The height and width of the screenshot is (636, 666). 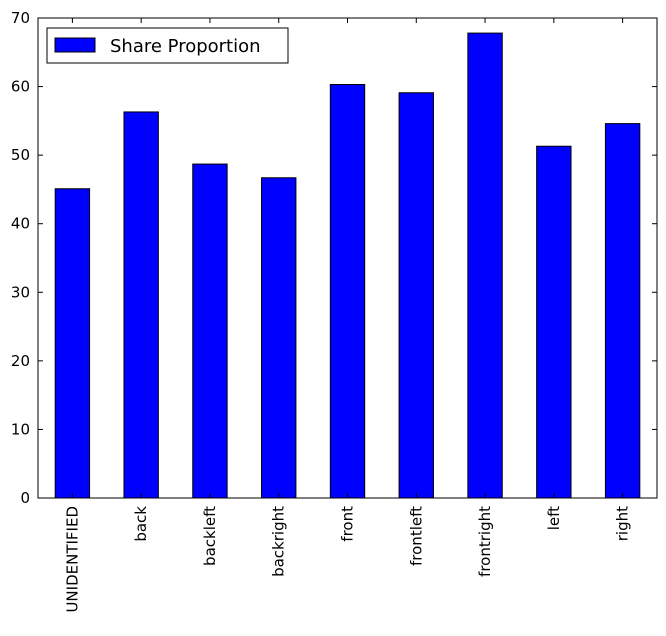 I want to click on bar-left, so click(x=554, y=322).